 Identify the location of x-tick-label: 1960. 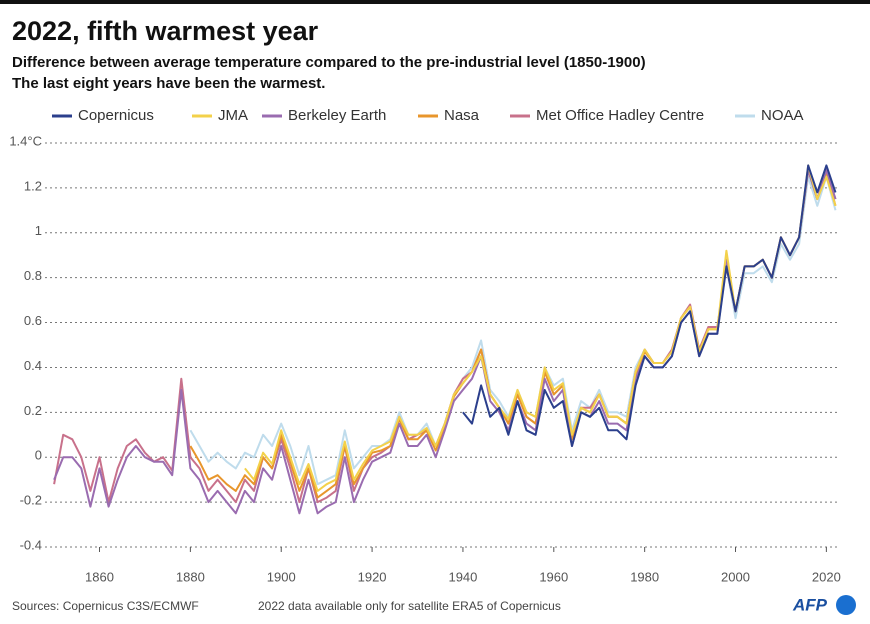
(553, 576).